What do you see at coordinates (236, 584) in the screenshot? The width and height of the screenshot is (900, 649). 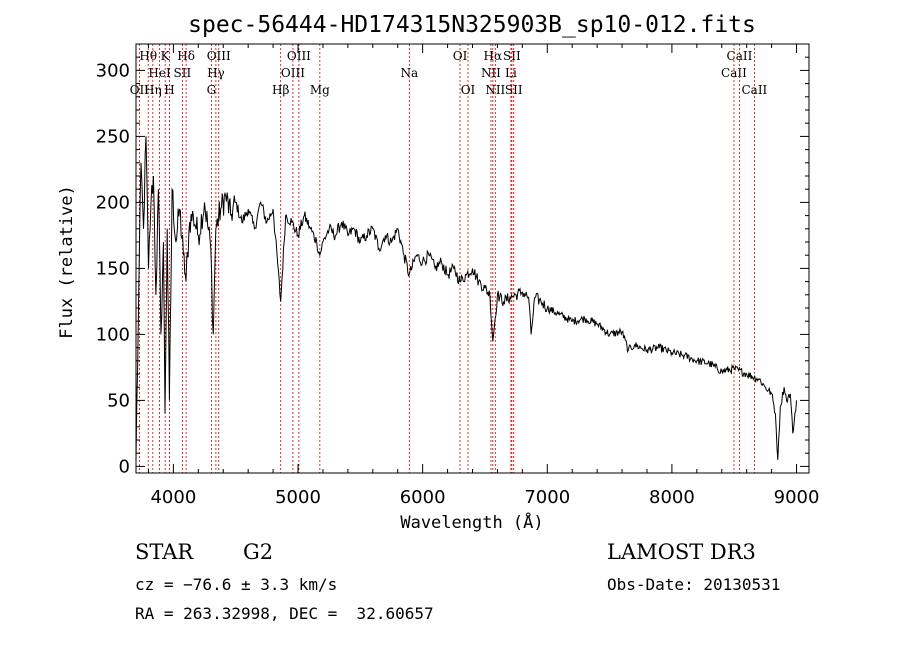 I see `redshift-cz: cz = −76.6 ± 3.3 km/s` at bounding box center [236, 584].